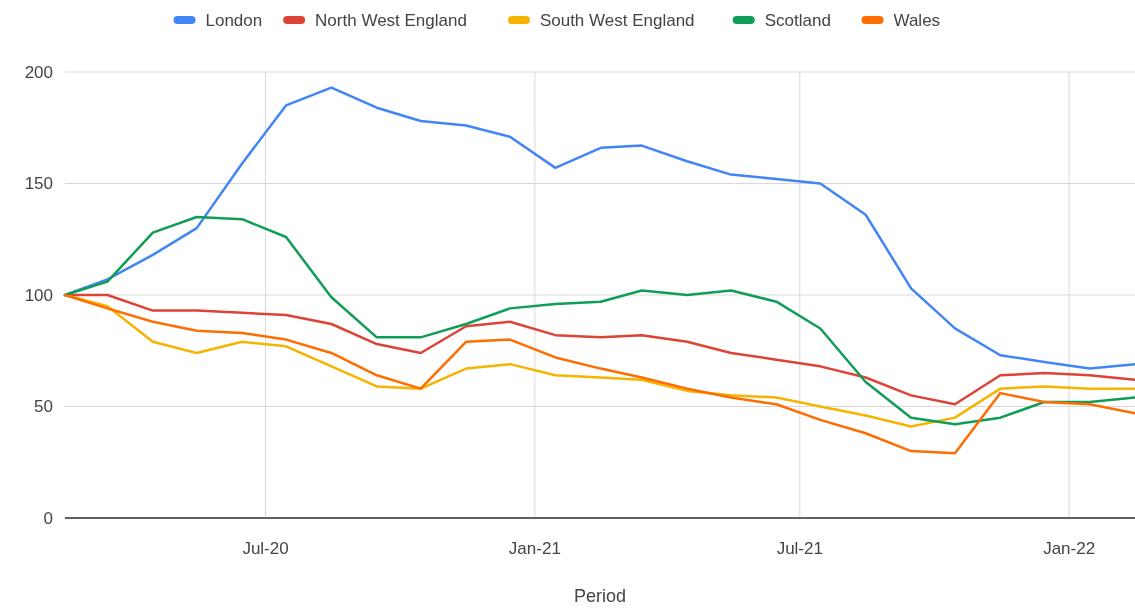 This screenshot has height=614, width=1135. I want to click on x-tick-label: Jan-22, so click(1069, 548).